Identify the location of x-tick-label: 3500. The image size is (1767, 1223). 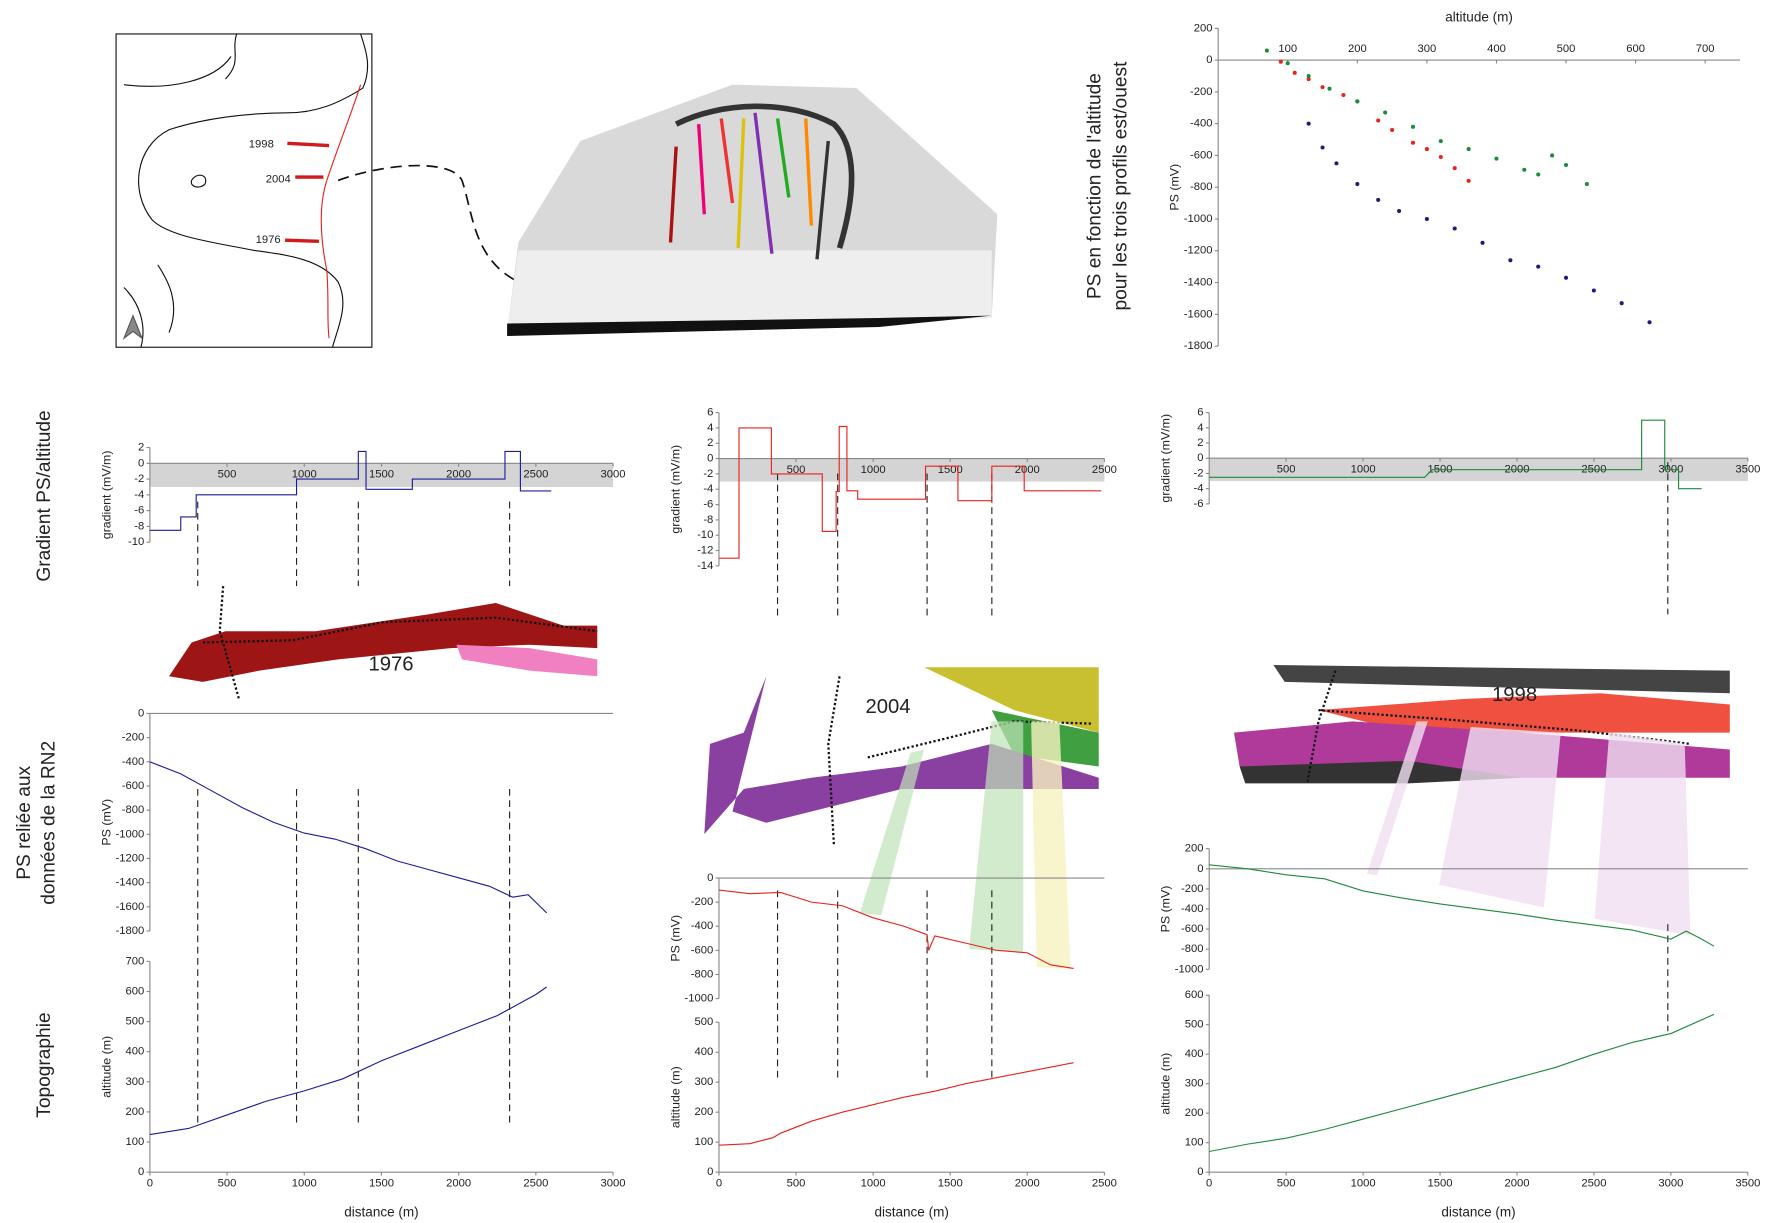
(1747, 469).